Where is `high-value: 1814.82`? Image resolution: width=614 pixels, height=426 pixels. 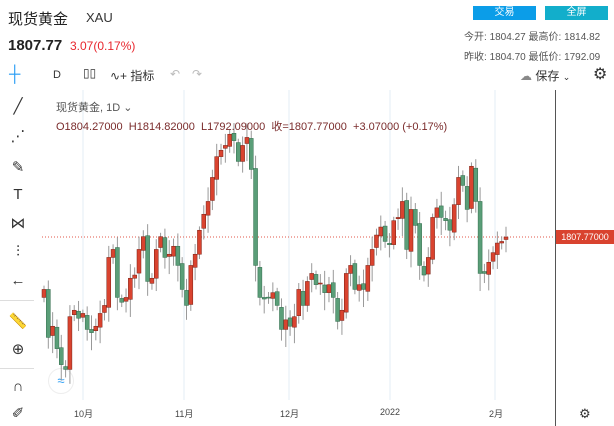
high-value: 1814.82 is located at coordinates (582, 37).